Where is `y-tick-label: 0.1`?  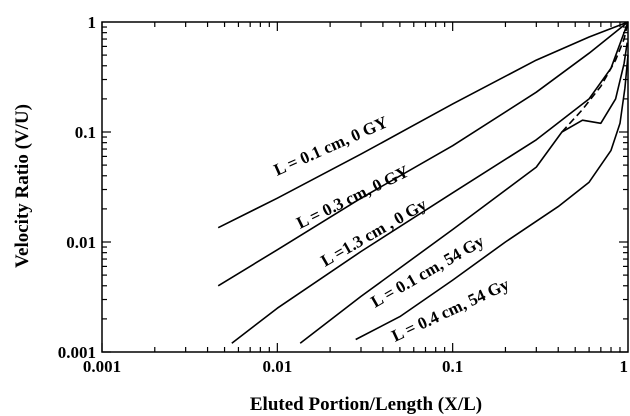
y-tick-label: 0.1 is located at coordinates (85, 132).